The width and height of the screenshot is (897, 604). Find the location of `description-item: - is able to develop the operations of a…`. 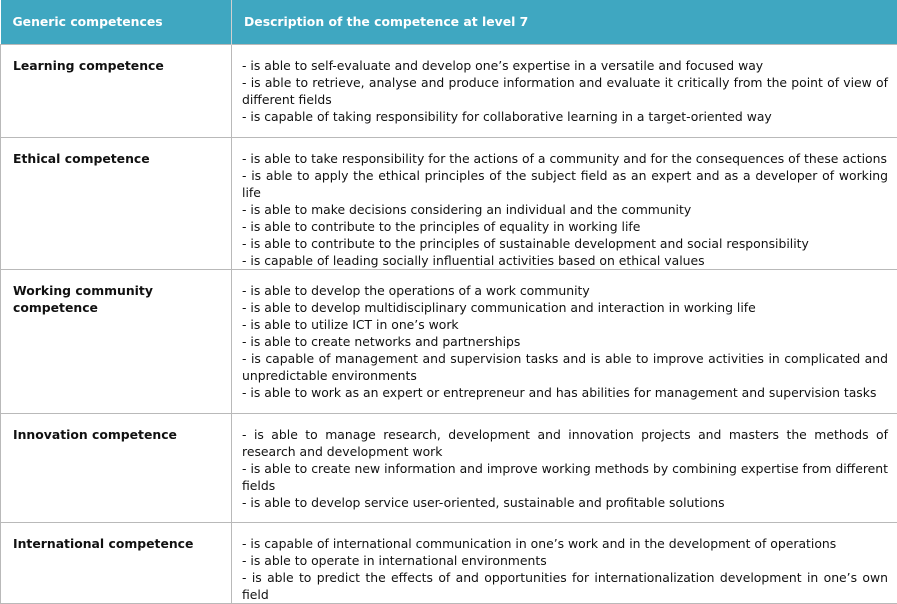

description-item: - is able to develop the operations of a… is located at coordinates (565, 290).